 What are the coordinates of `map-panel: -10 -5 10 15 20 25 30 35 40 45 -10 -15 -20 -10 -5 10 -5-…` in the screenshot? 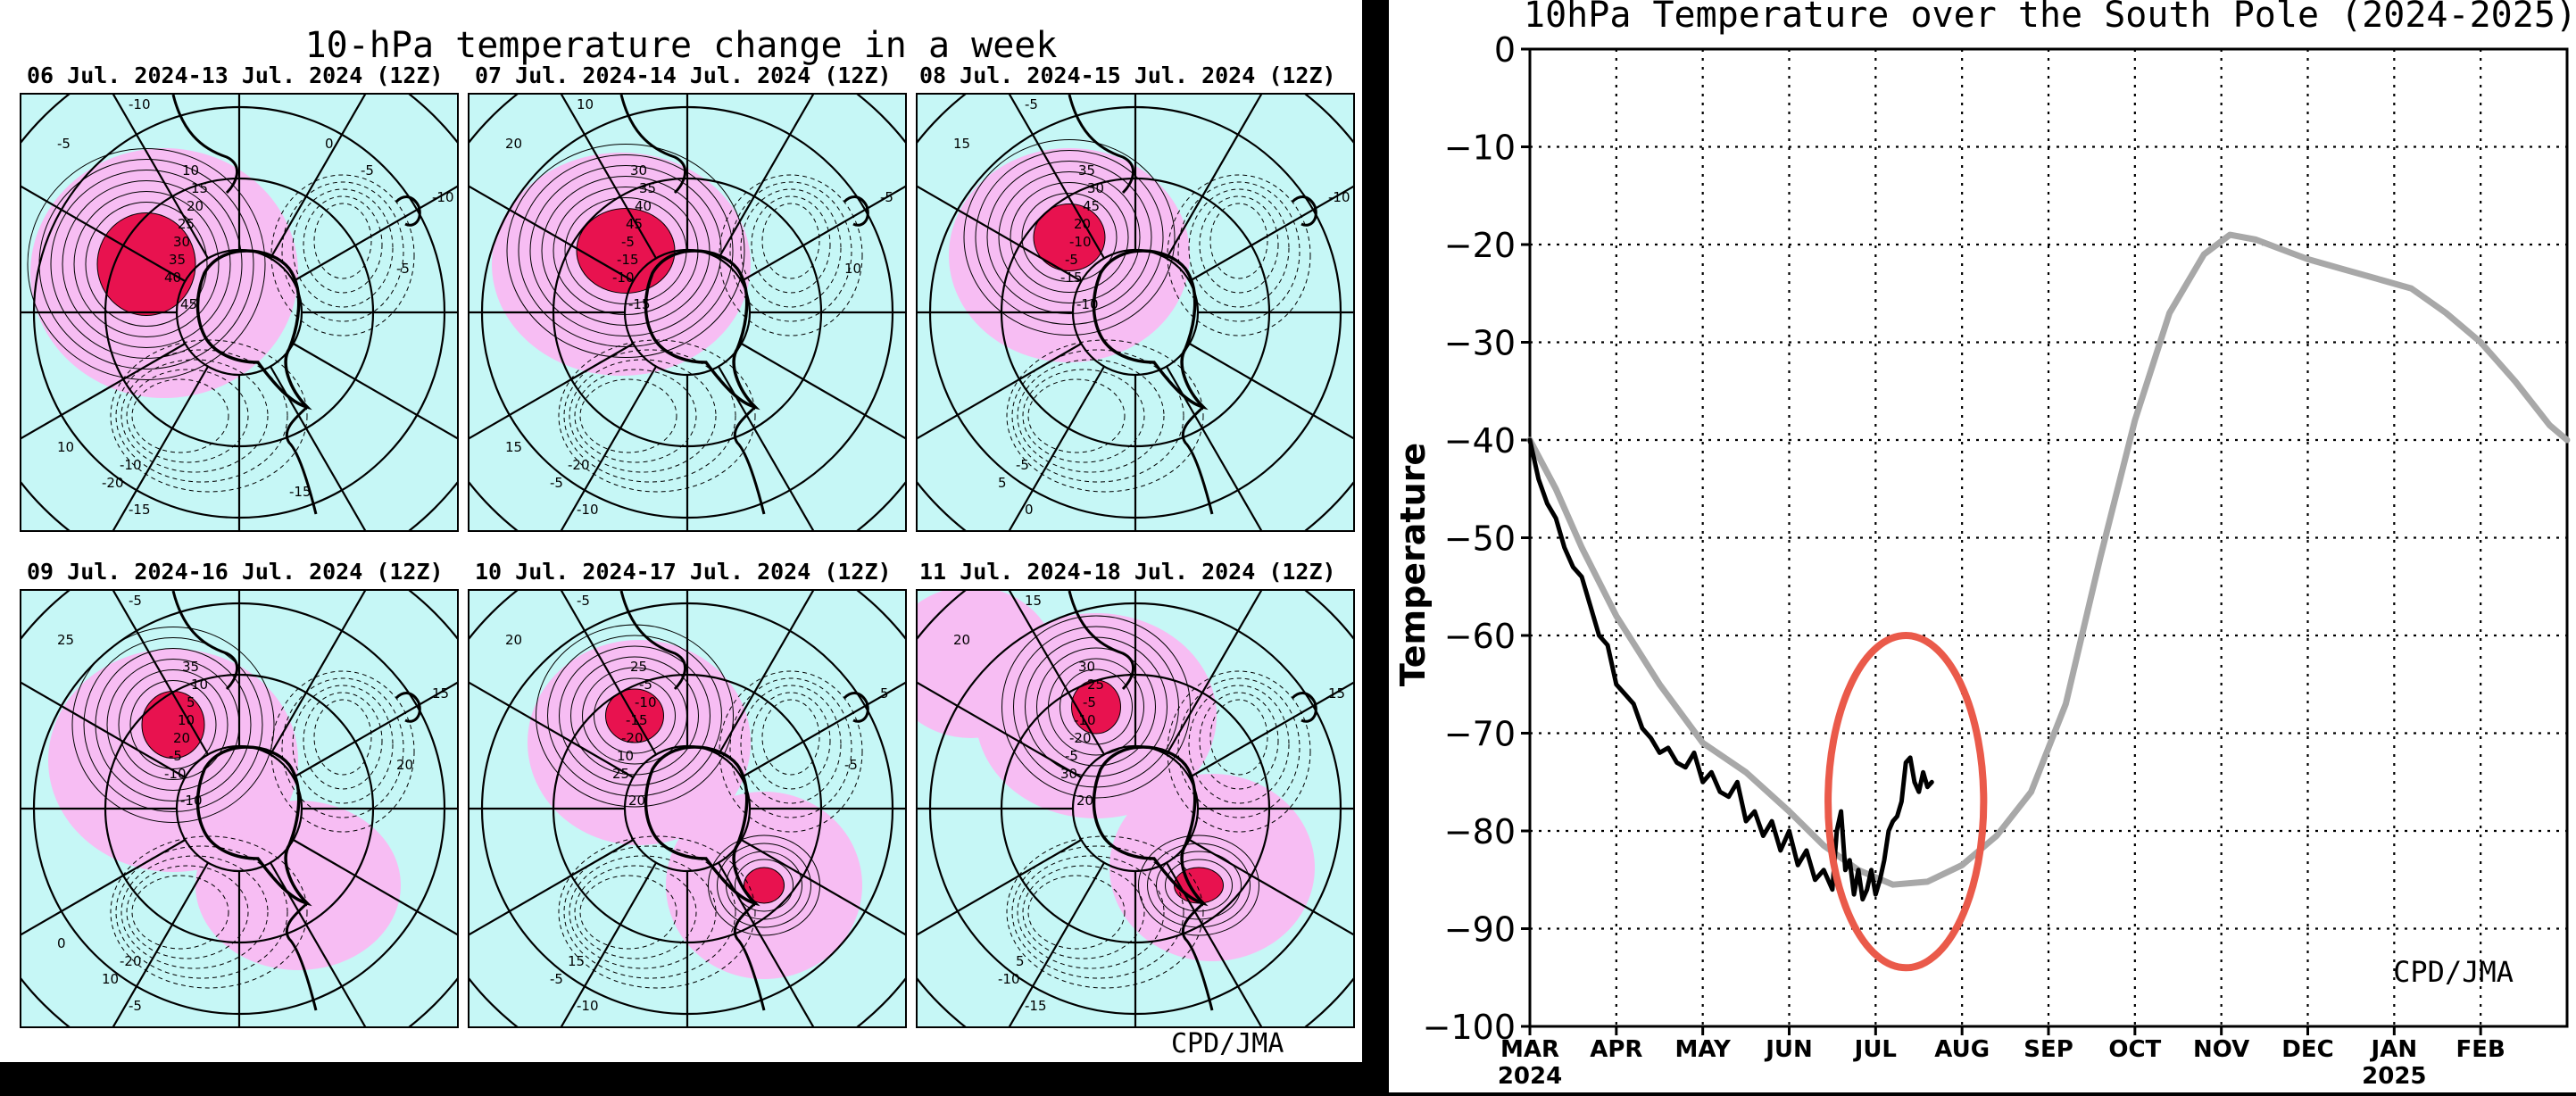 It's located at (239, 312).